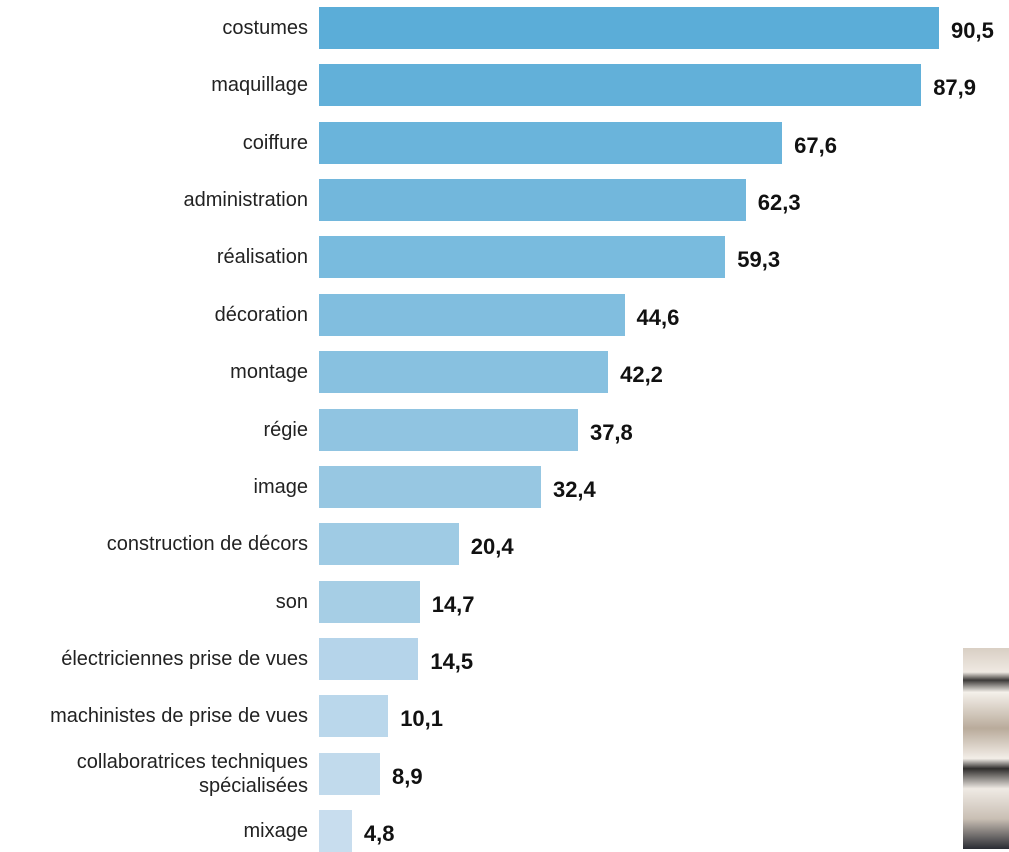  I want to click on value-label: 59,3, so click(759, 260).